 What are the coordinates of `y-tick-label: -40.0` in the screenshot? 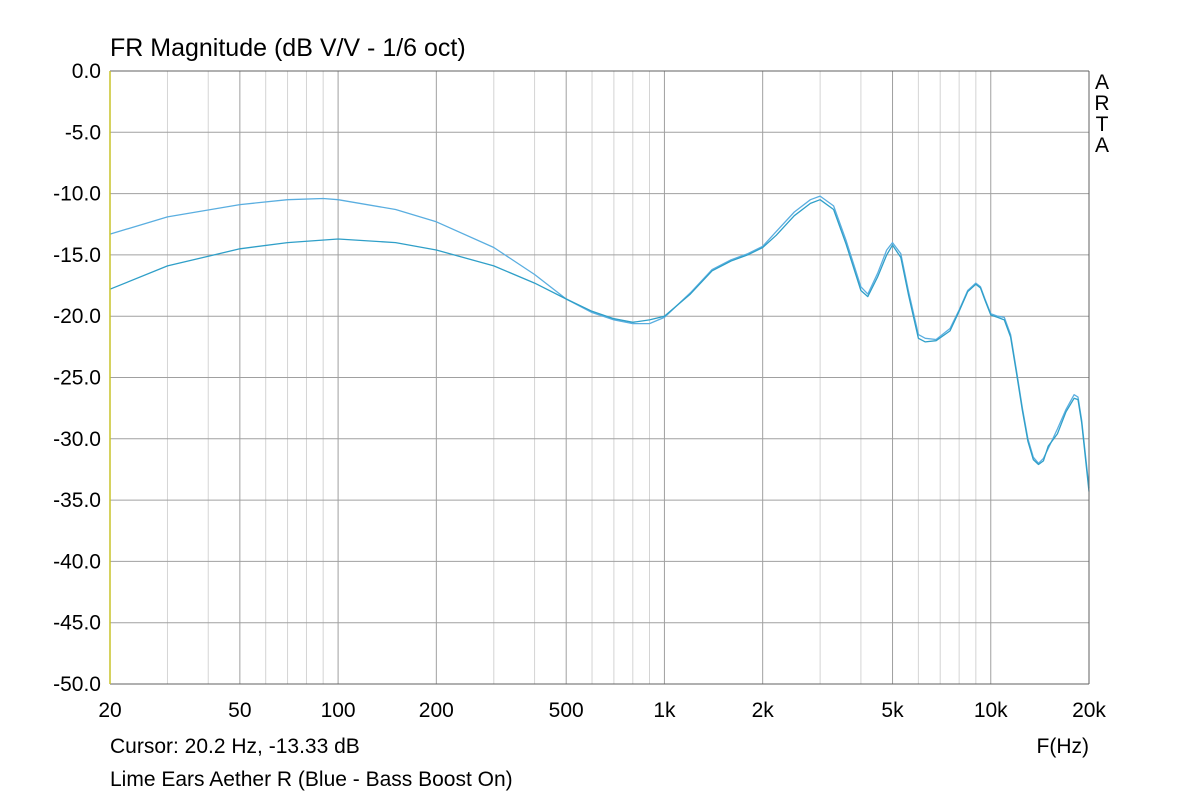 It's located at (77, 561).